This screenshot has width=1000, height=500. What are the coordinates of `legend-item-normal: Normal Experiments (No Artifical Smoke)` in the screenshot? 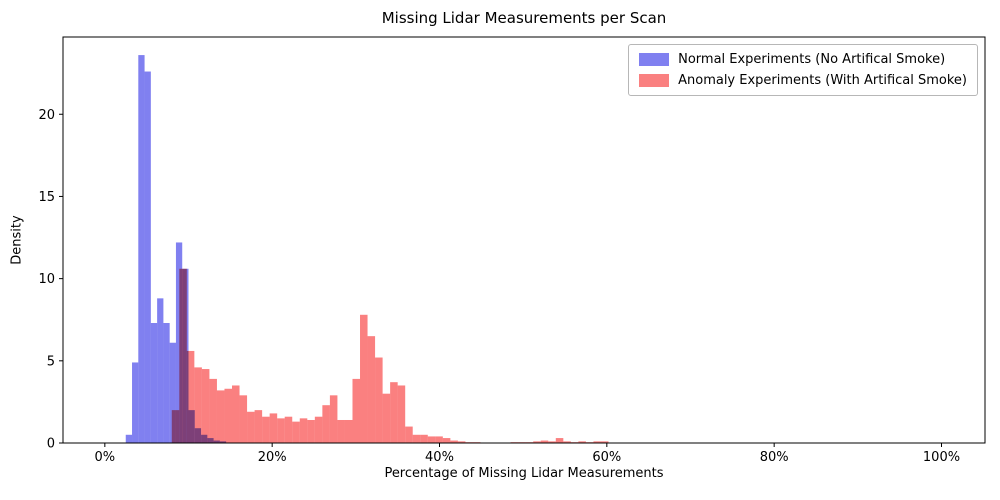 It's located at (803, 59).